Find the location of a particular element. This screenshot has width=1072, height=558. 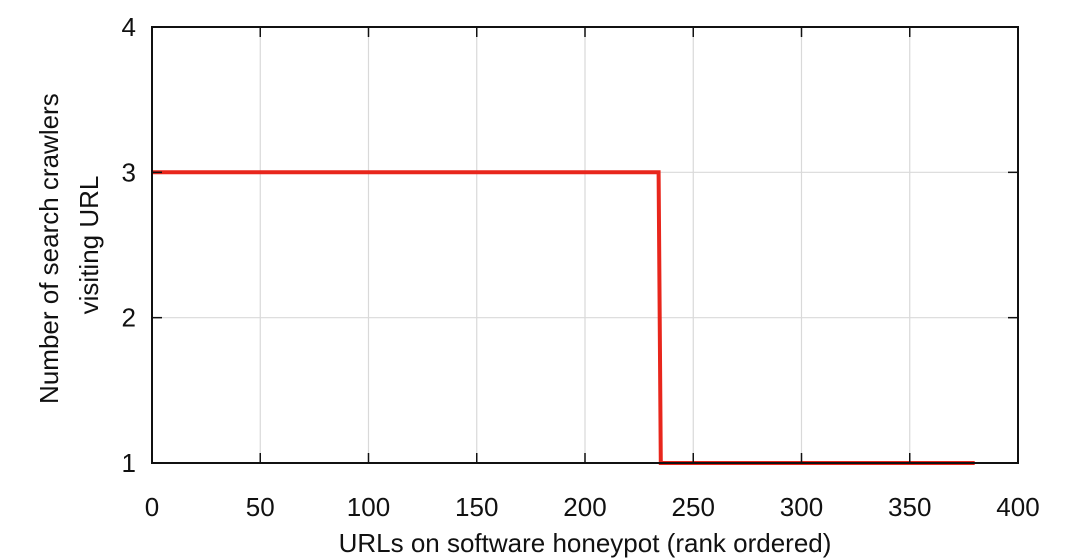

y-tick-label: 4 is located at coordinates (129, 27).